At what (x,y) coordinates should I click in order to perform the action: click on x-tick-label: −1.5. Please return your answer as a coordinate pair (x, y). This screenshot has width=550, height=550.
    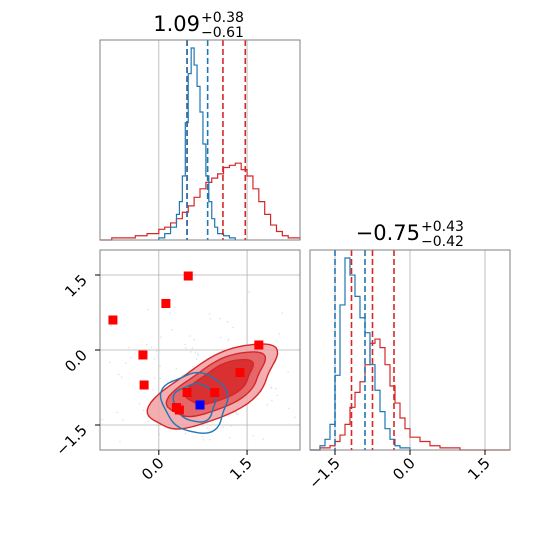
    Looking at the image, I should click on (324, 473).